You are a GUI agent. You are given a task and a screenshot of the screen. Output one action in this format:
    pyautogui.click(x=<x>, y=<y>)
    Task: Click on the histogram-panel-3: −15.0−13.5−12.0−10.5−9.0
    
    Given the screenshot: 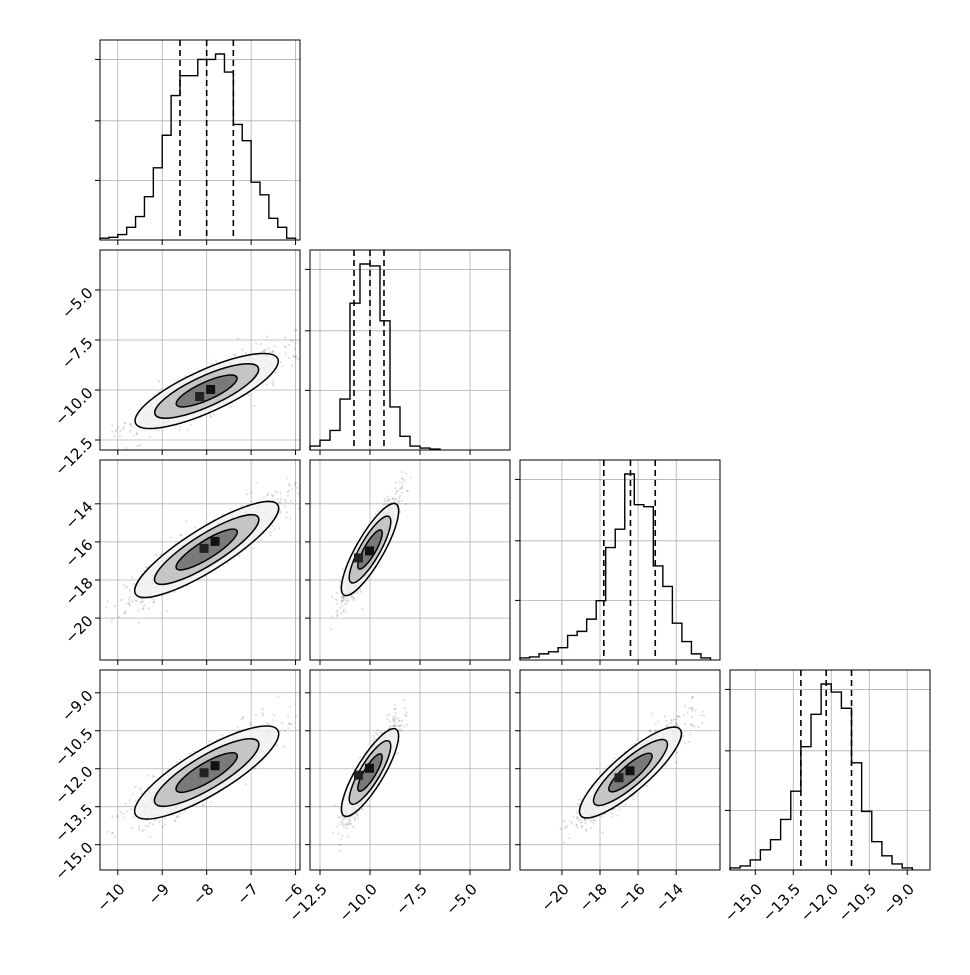 What is the action you would take?
    pyautogui.click(x=825, y=797)
    